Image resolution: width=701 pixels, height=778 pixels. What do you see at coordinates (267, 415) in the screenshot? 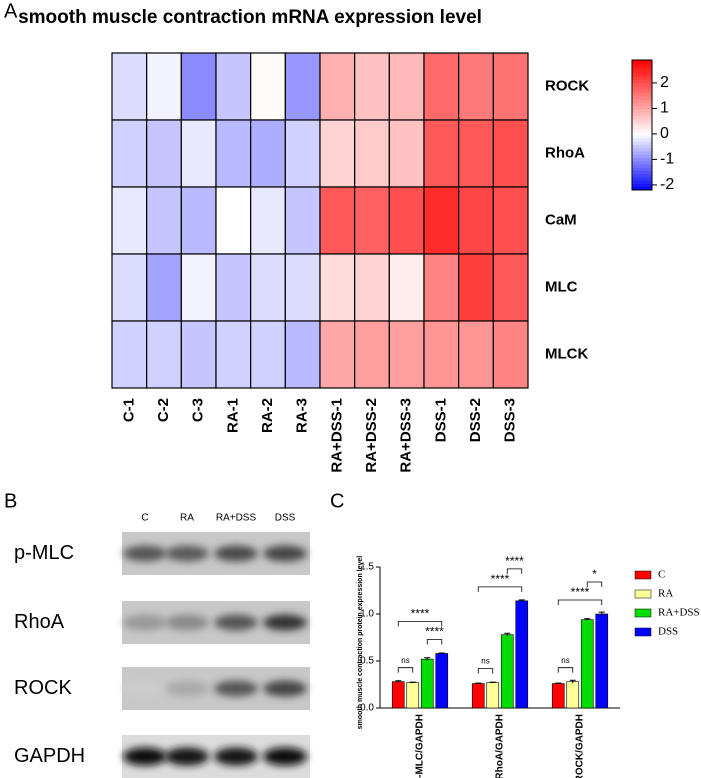
I see `column-label: RA-2` at bounding box center [267, 415].